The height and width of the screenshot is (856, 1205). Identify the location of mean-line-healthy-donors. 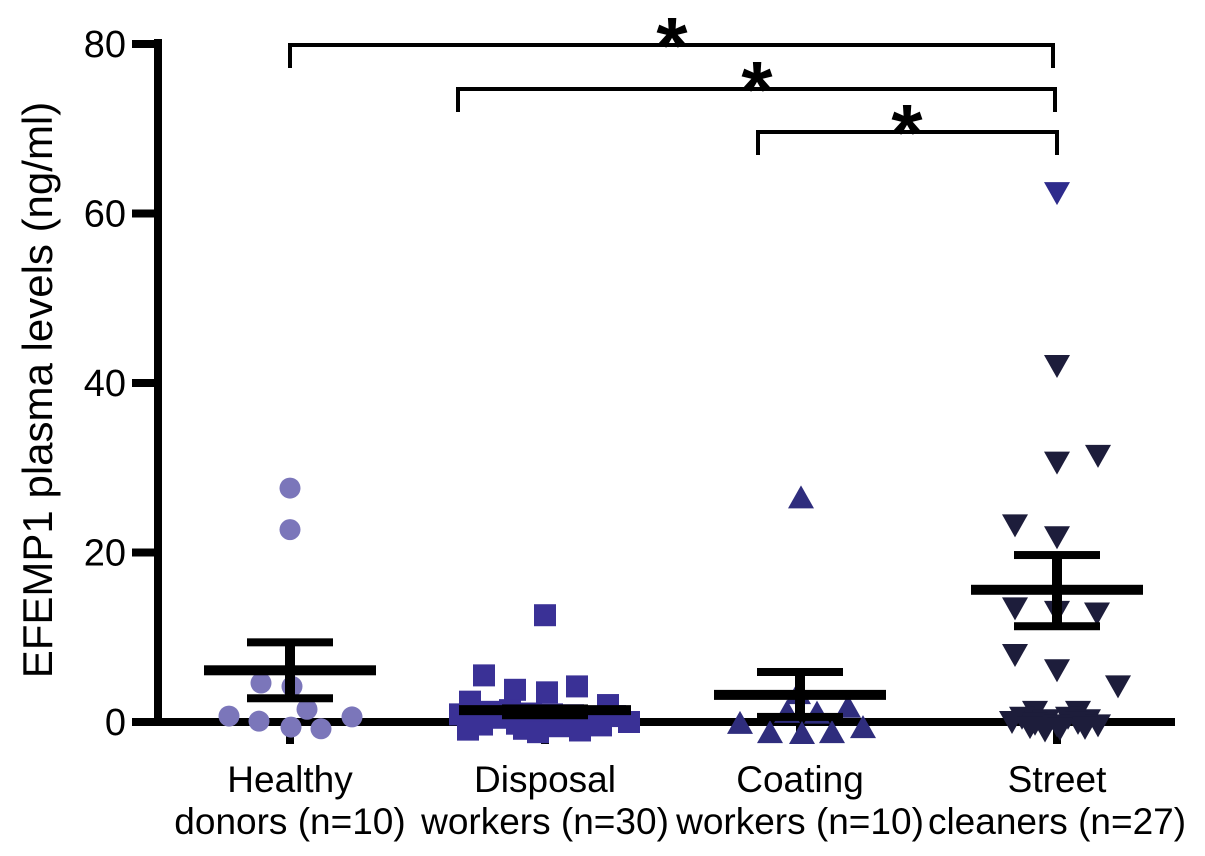
(290, 670).